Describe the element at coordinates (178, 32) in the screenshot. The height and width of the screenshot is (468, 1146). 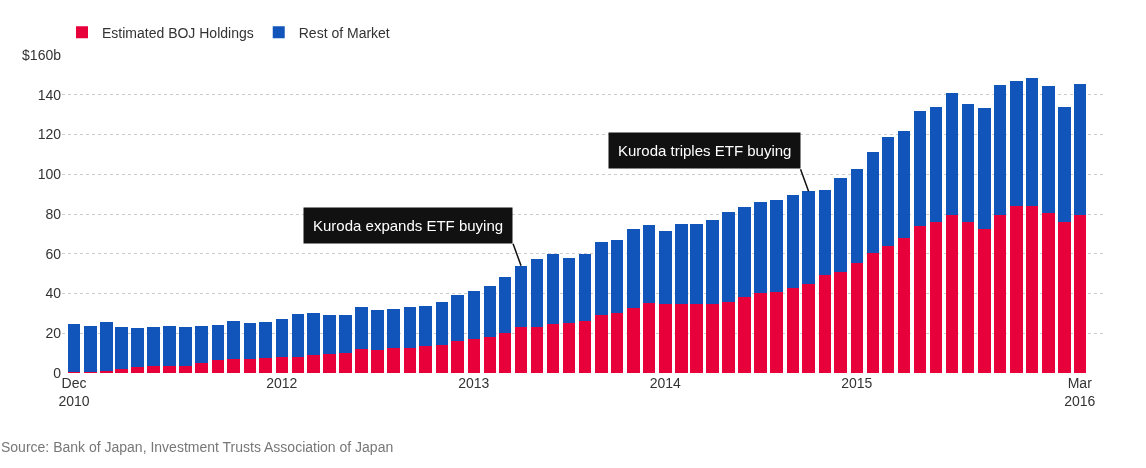
I see `legend-label: Estimated BOJ Holdings` at that location.